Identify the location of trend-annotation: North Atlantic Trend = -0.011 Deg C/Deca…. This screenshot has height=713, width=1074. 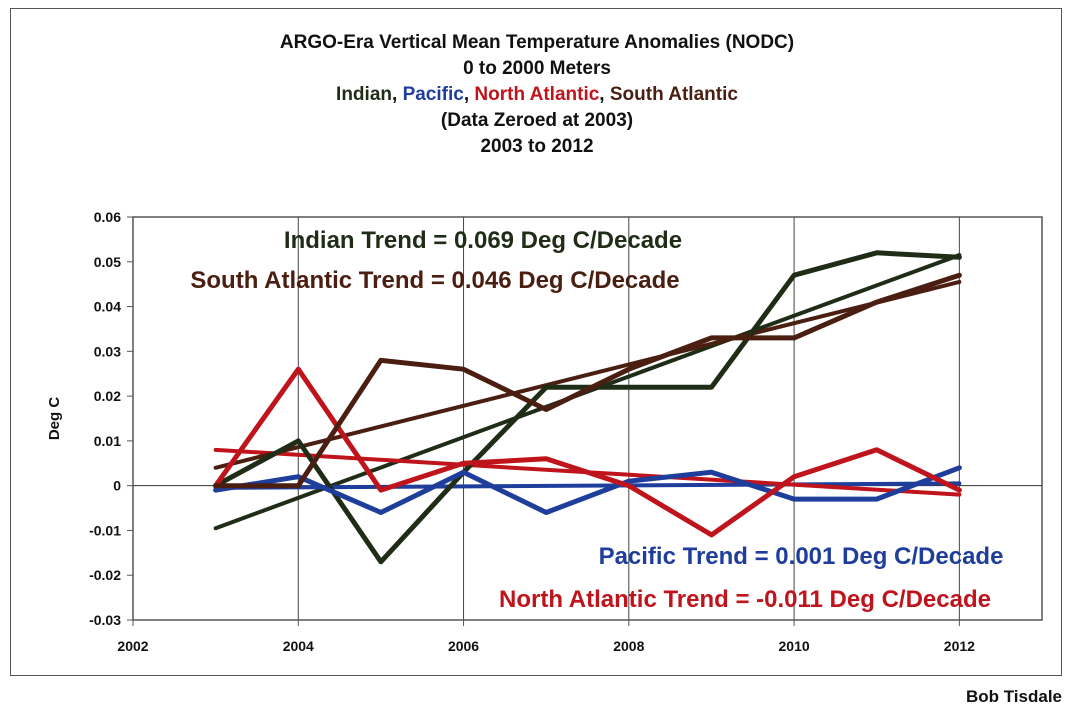
(745, 599).